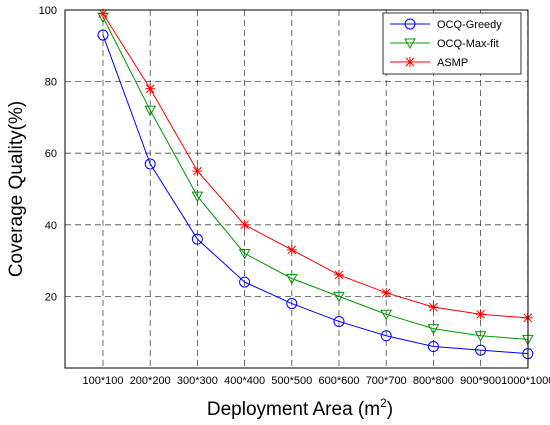  Describe the element at coordinates (16, 189) in the screenshot. I see `y-axis-label: Coverage Quality(%)` at that location.